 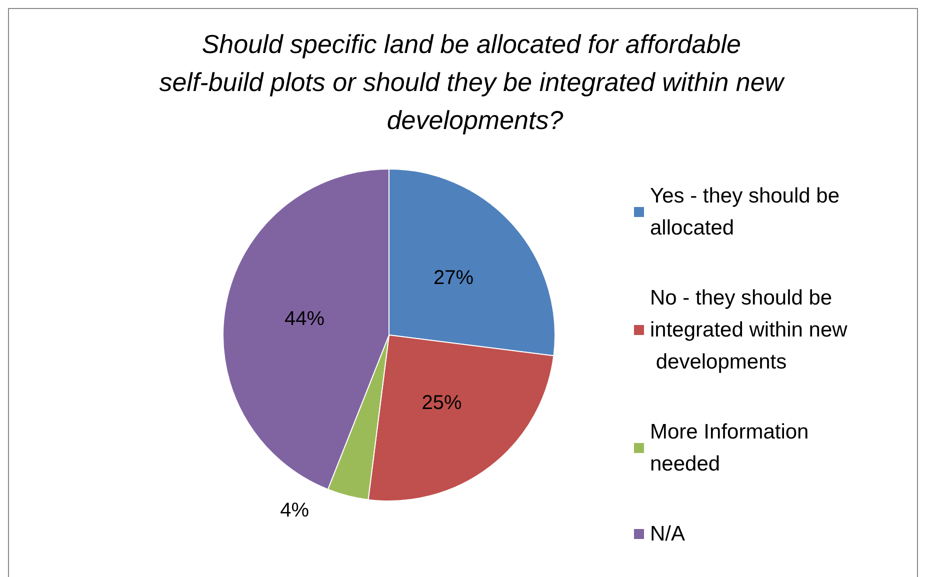 What do you see at coordinates (748, 212) in the screenshot?
I see `legend-label: Yes - they should be allocated` at bounding box center [748, 212].